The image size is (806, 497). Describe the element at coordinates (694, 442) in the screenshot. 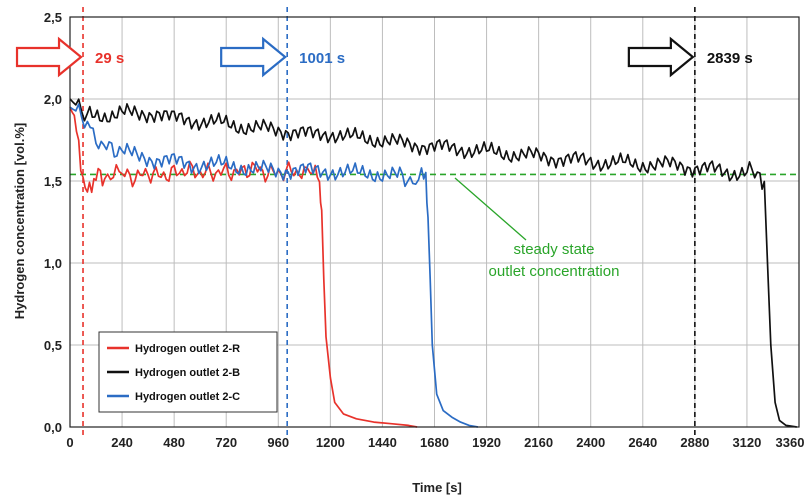

I see `x-tick-label: 2880` at that location.